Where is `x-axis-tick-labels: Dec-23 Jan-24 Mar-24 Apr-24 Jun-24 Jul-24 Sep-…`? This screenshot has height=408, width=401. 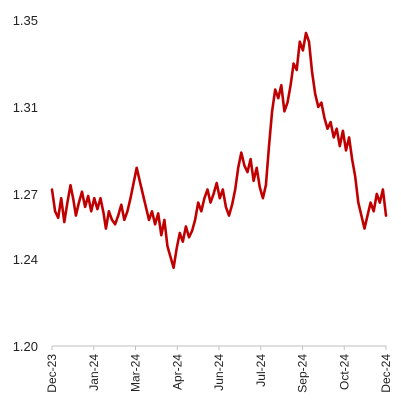
x-axis-tick-labels: Dec-23 Jan-24 Mar-24 Apr-24 Jun-24 Jul-24 Sep-… is located at coordinates (219, 373).